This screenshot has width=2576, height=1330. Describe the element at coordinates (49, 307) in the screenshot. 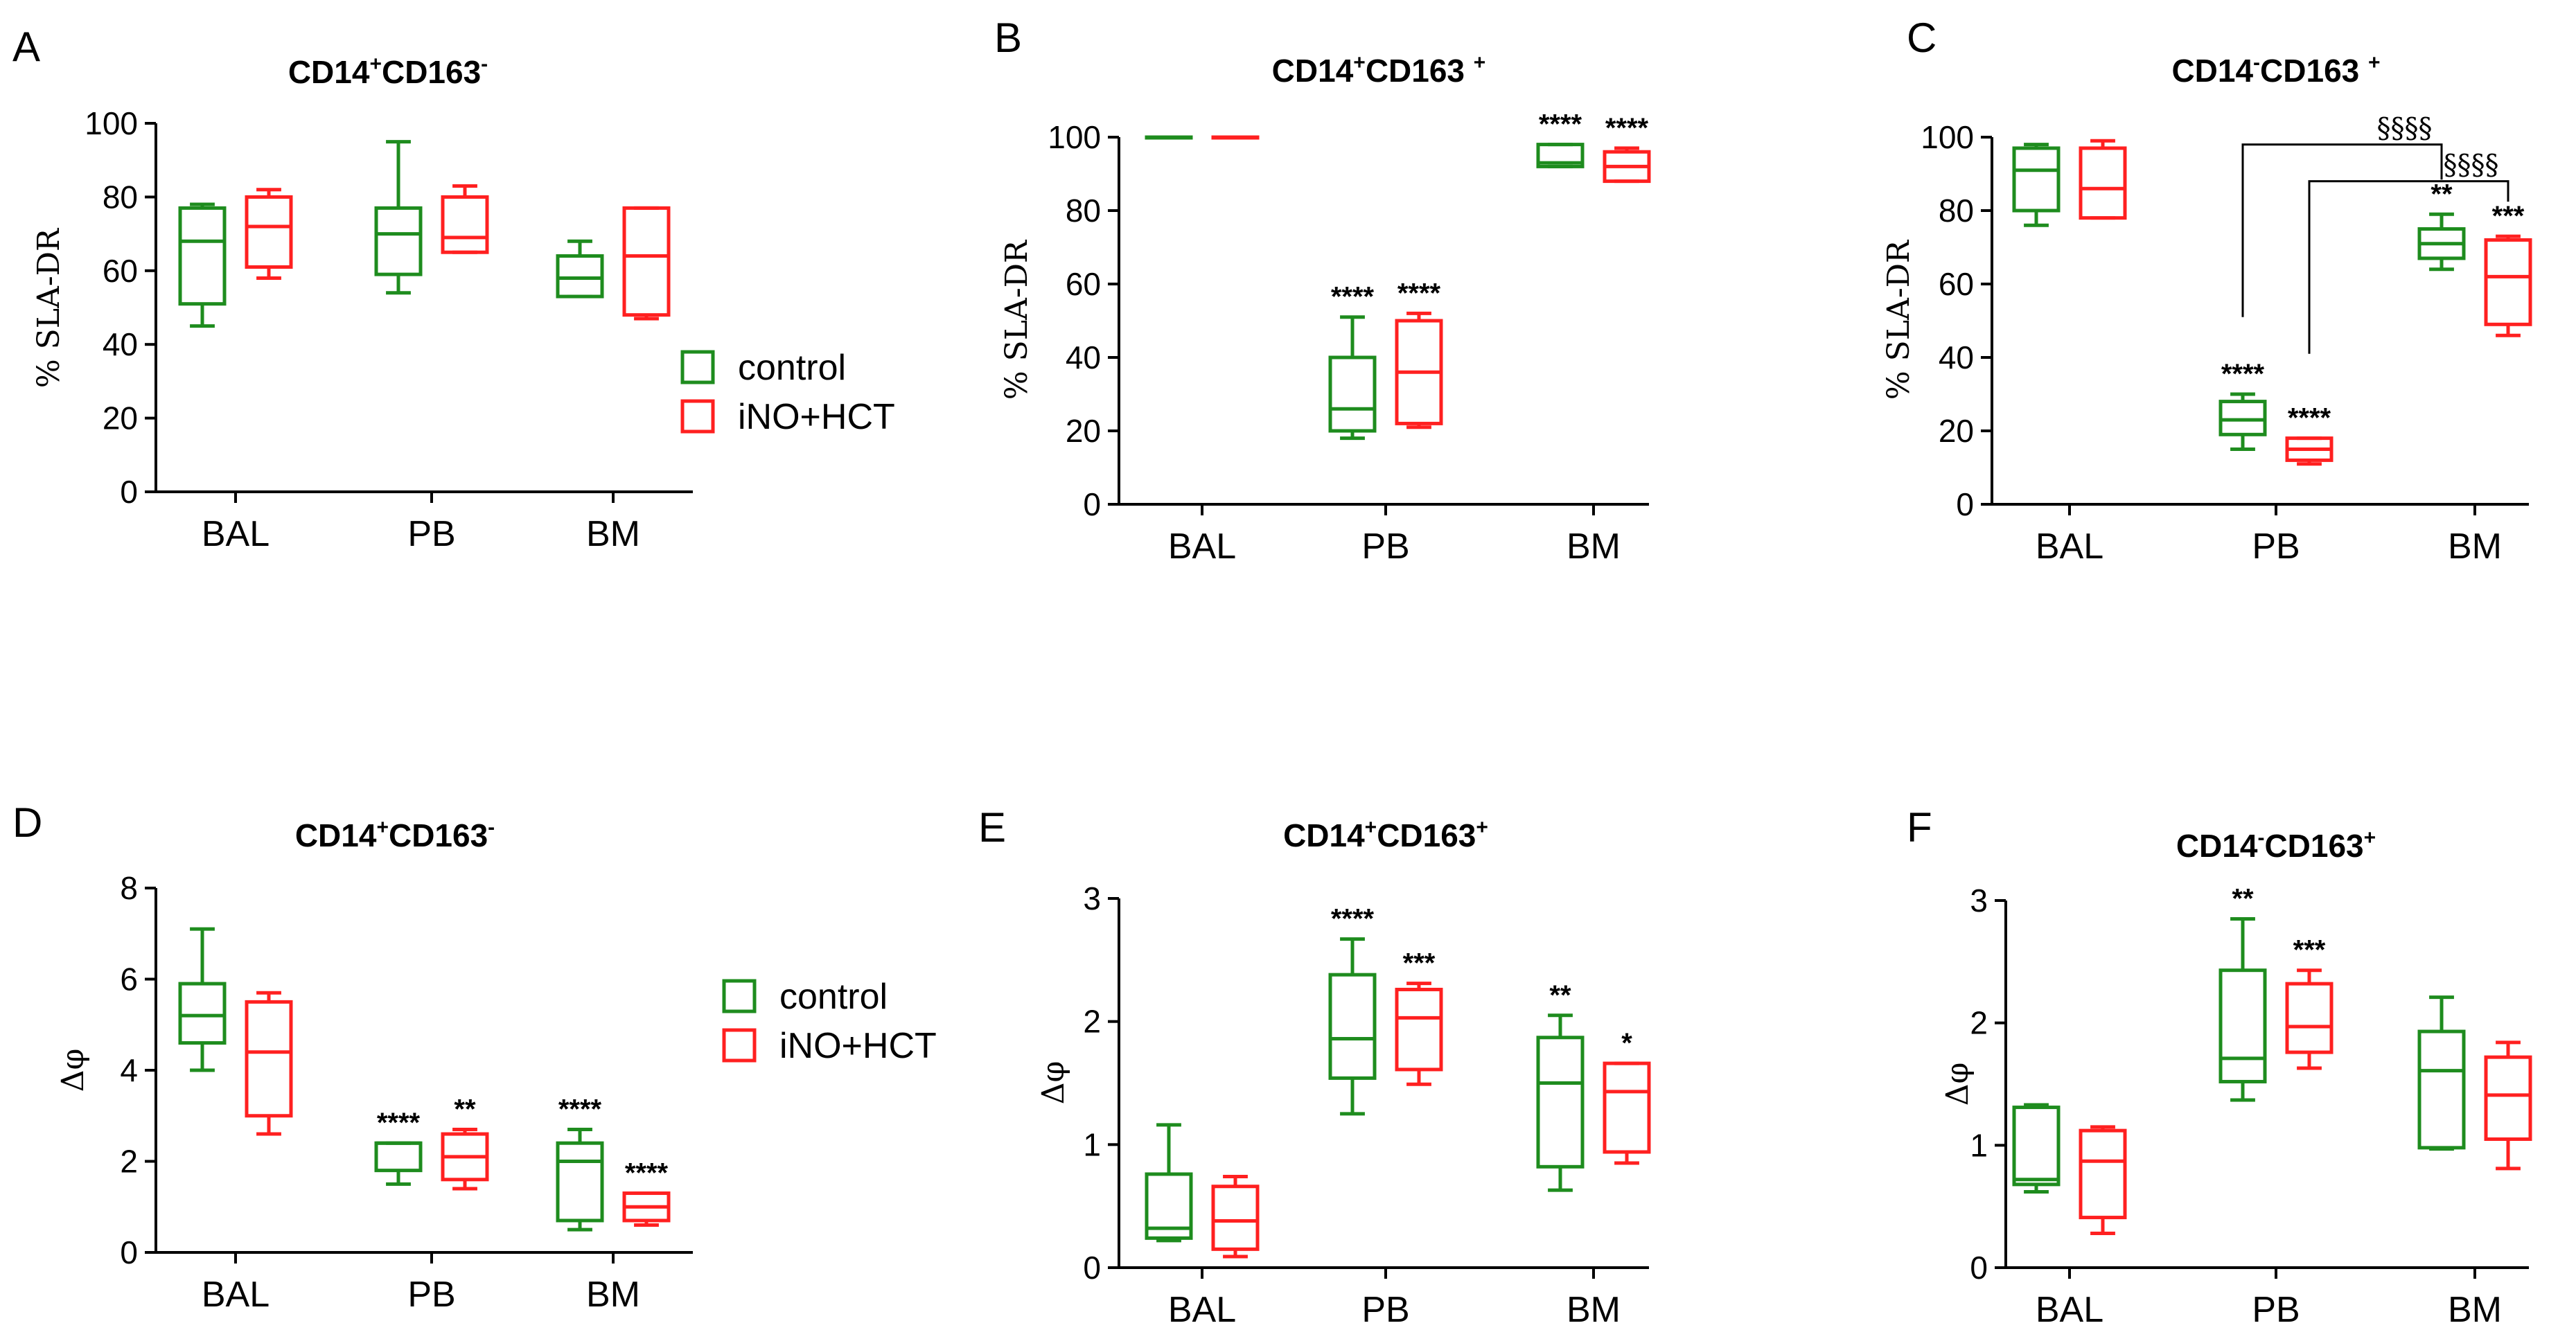

I see `y-axis-label: % SLA-DR` at that location.